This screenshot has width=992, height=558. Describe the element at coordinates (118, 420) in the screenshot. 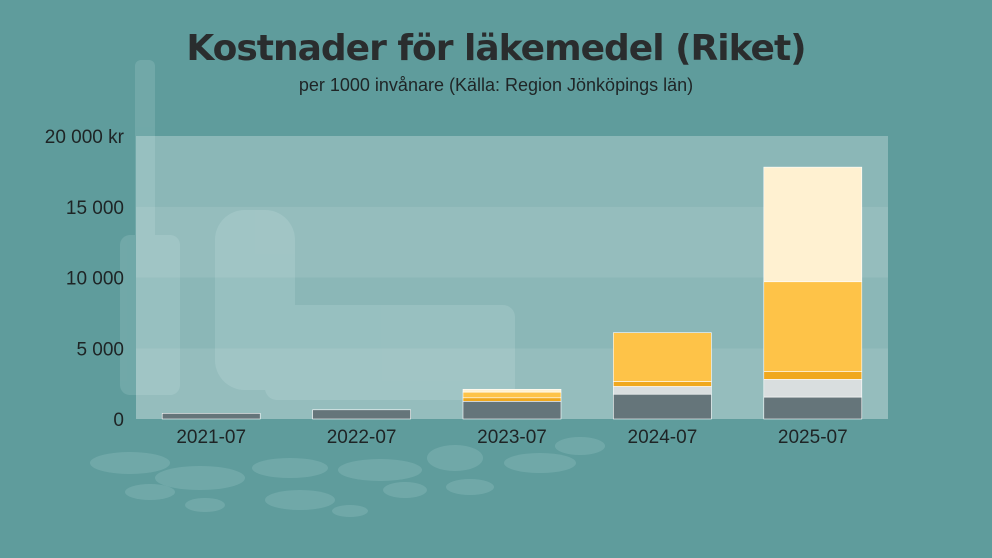

I see `y-tick-label: 0` at that location.